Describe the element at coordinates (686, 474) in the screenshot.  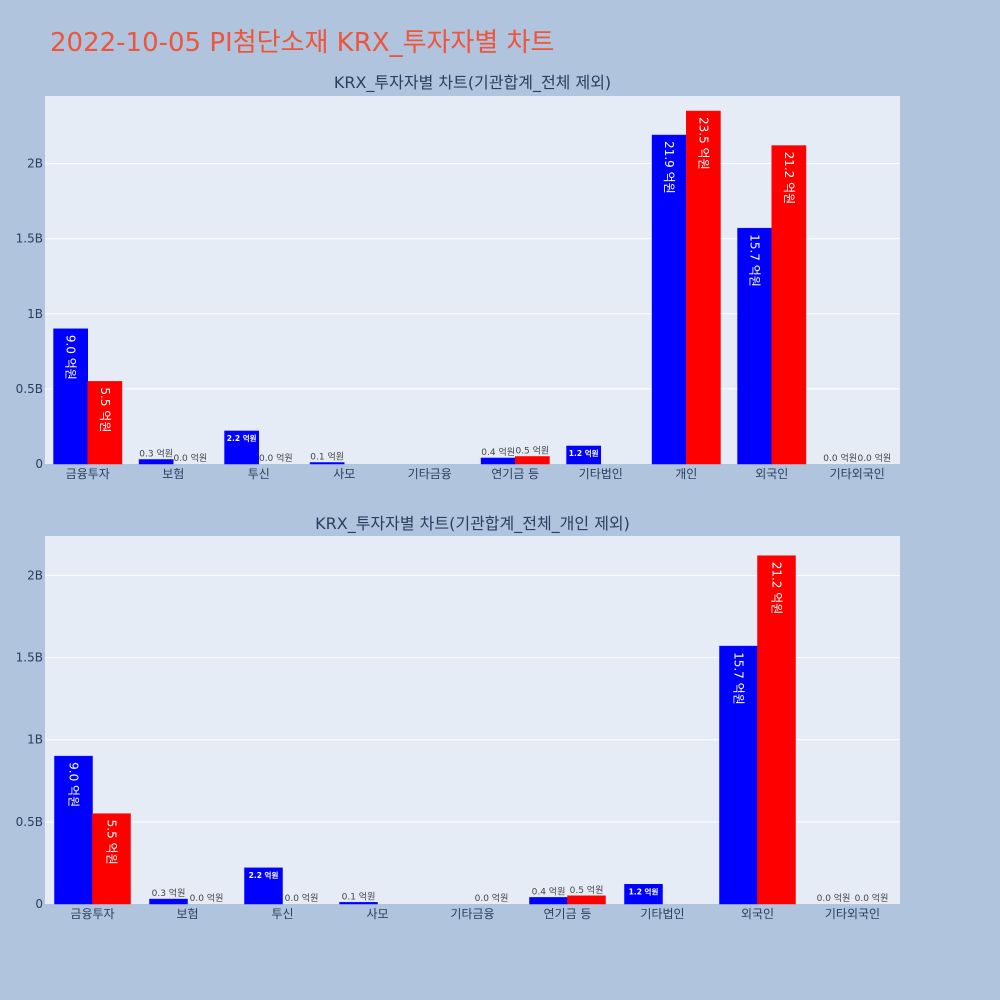
I see `x-tick-label: 개인` at that location.